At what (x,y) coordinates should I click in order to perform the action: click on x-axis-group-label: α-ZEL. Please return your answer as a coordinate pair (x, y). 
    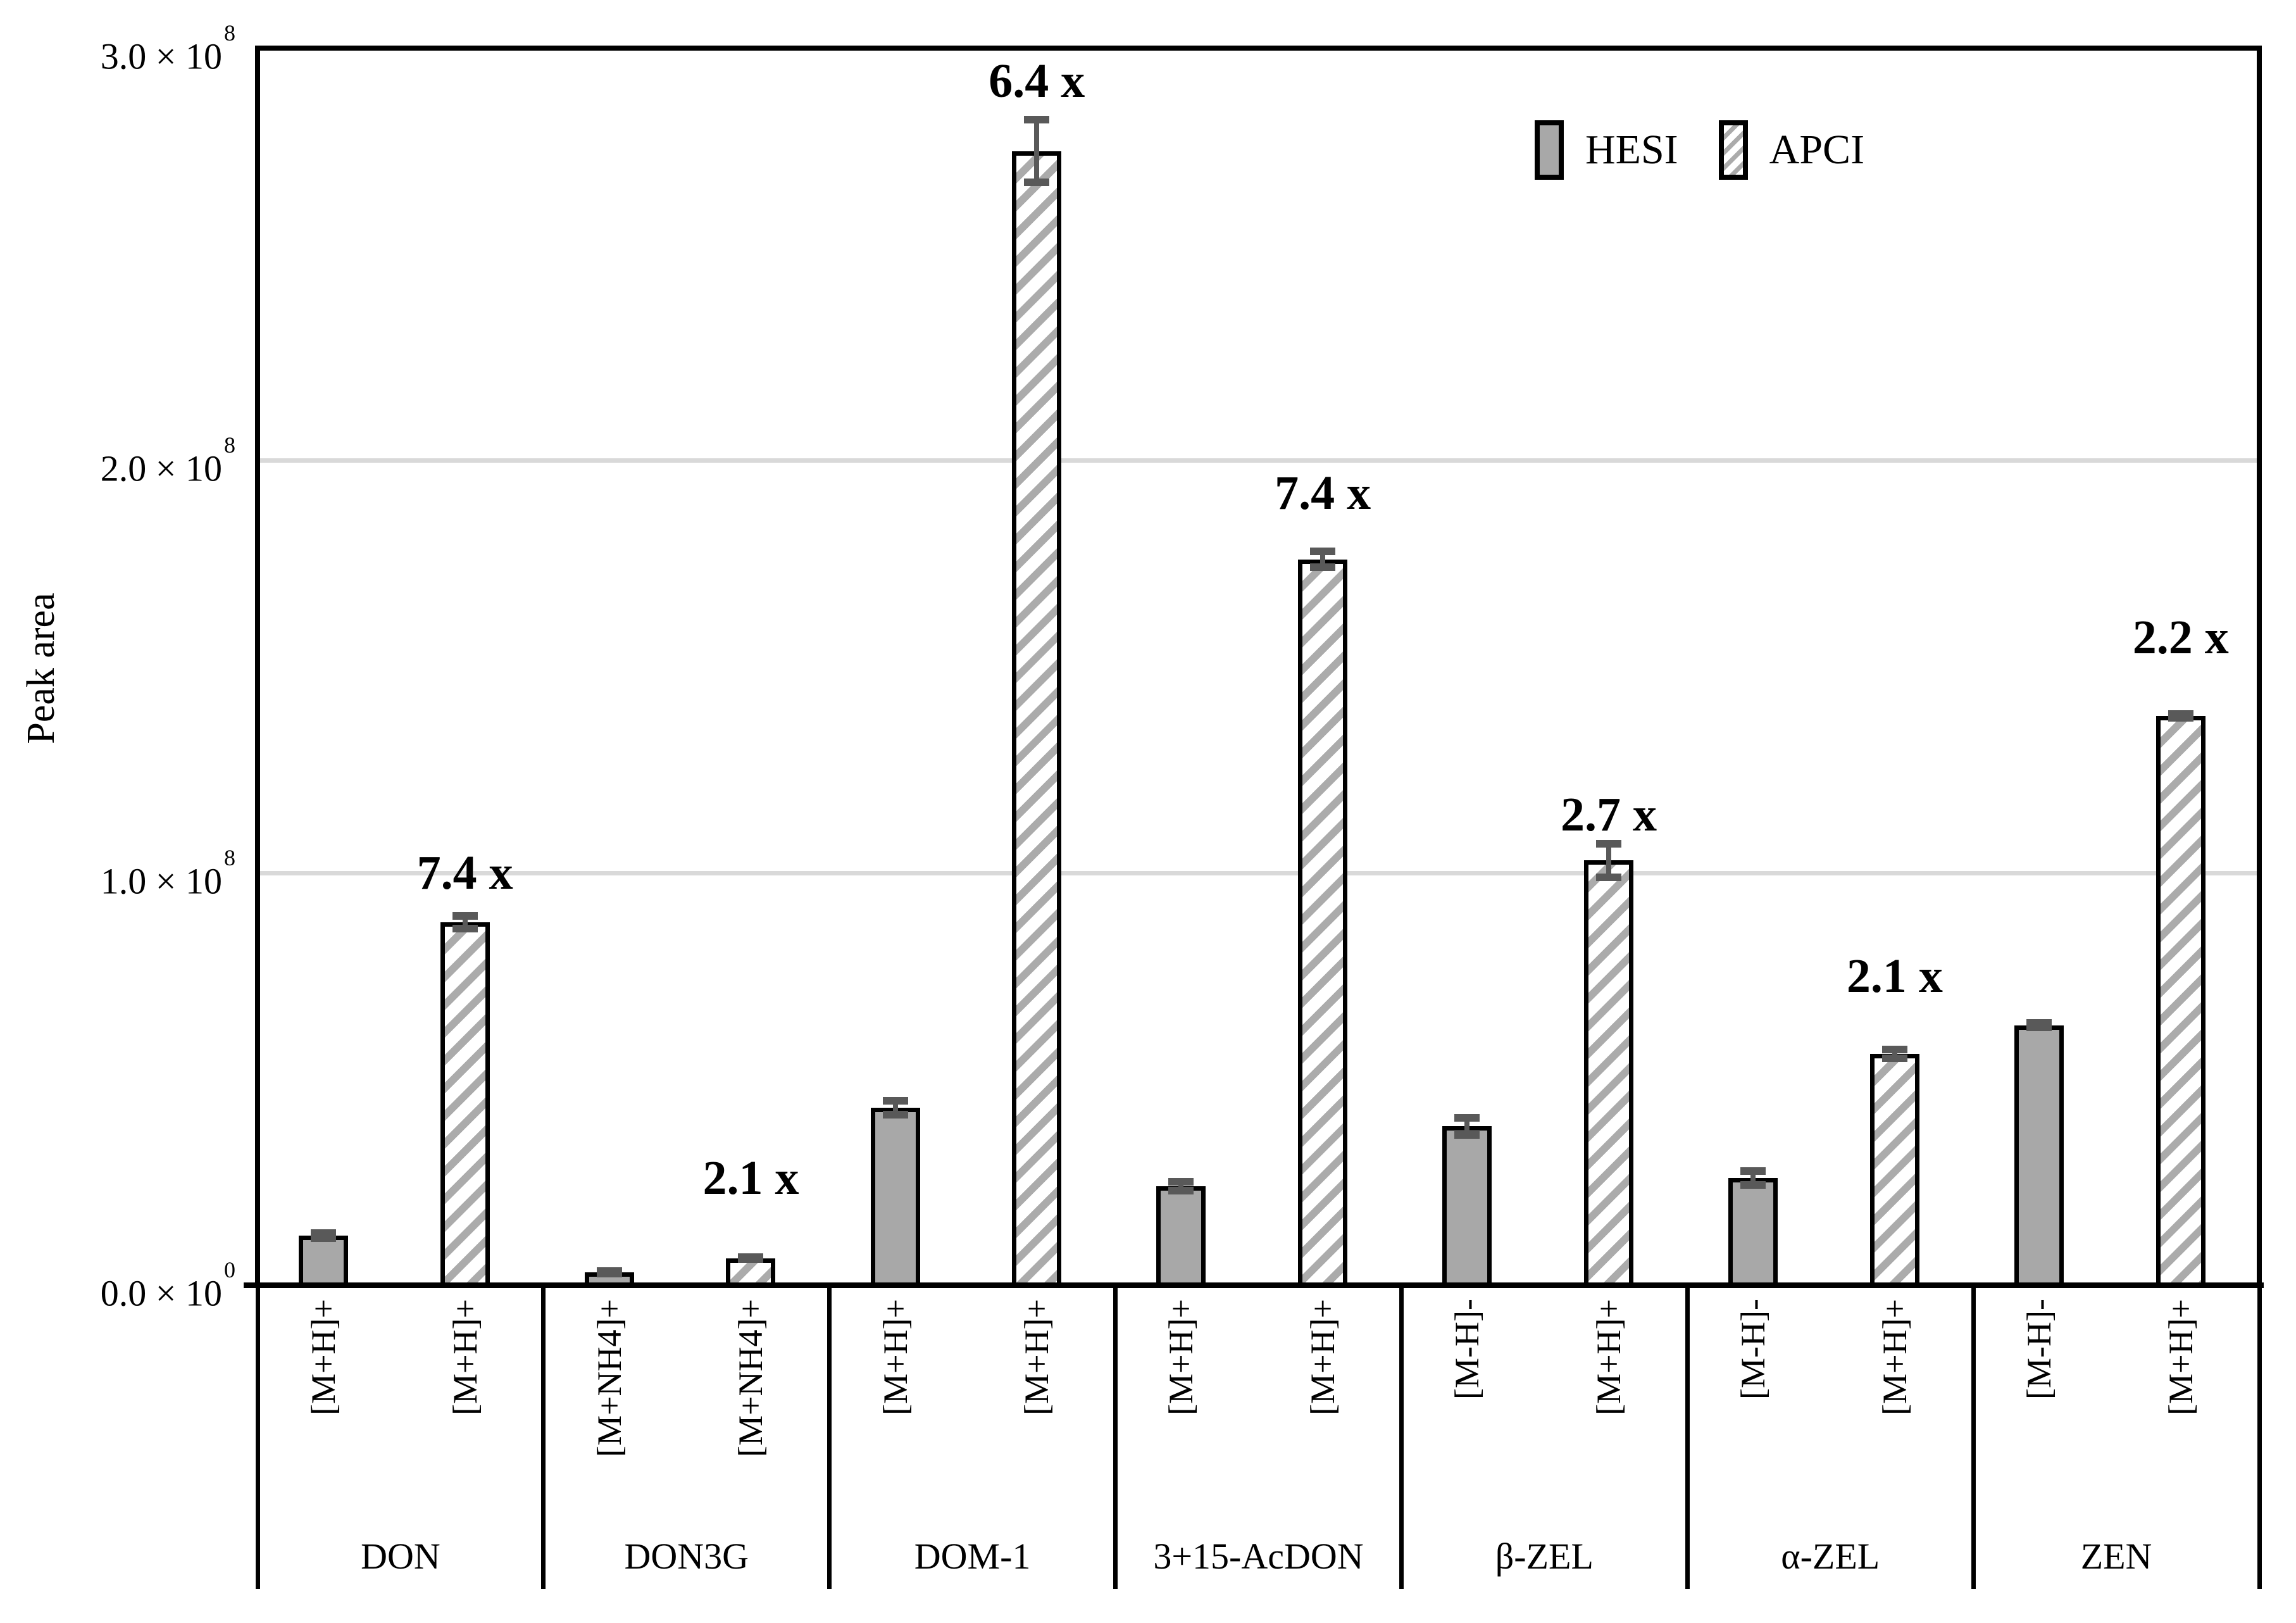
    Looking at the image, I should click on (1830, 1557).